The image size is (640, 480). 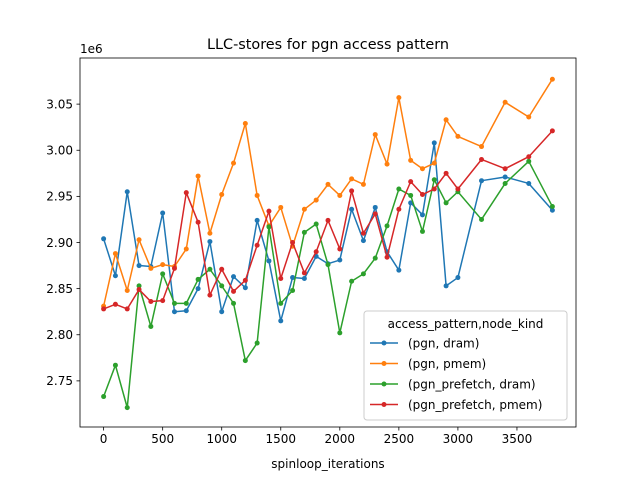 I want to click on y-tick-label: 2.95, so click(x=59, y=197).